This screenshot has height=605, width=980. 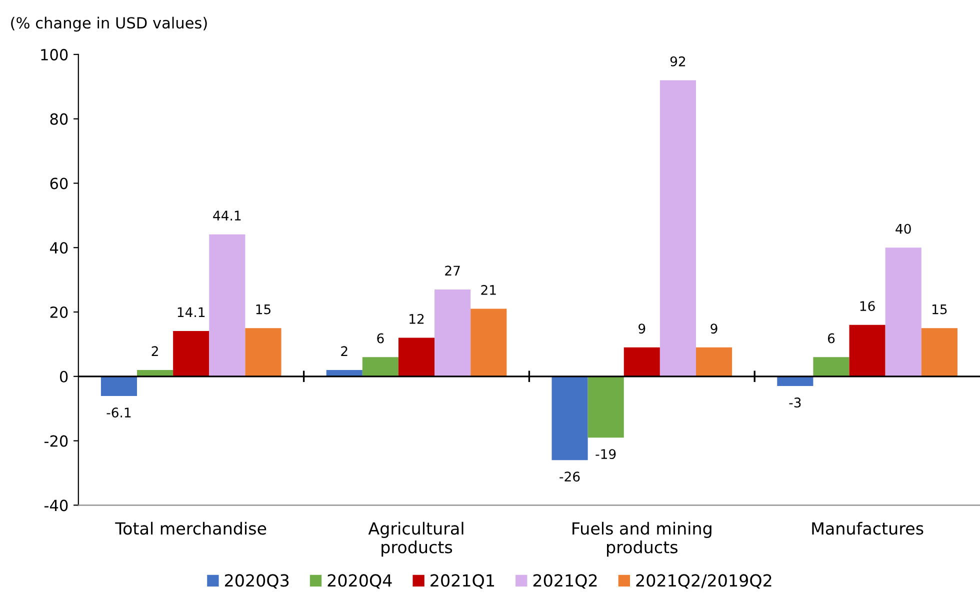 What do you see at coordinates (868, 528) in the screenshot?
I see `x-tick-label: Manufactures` at bounding box center [868, 528].